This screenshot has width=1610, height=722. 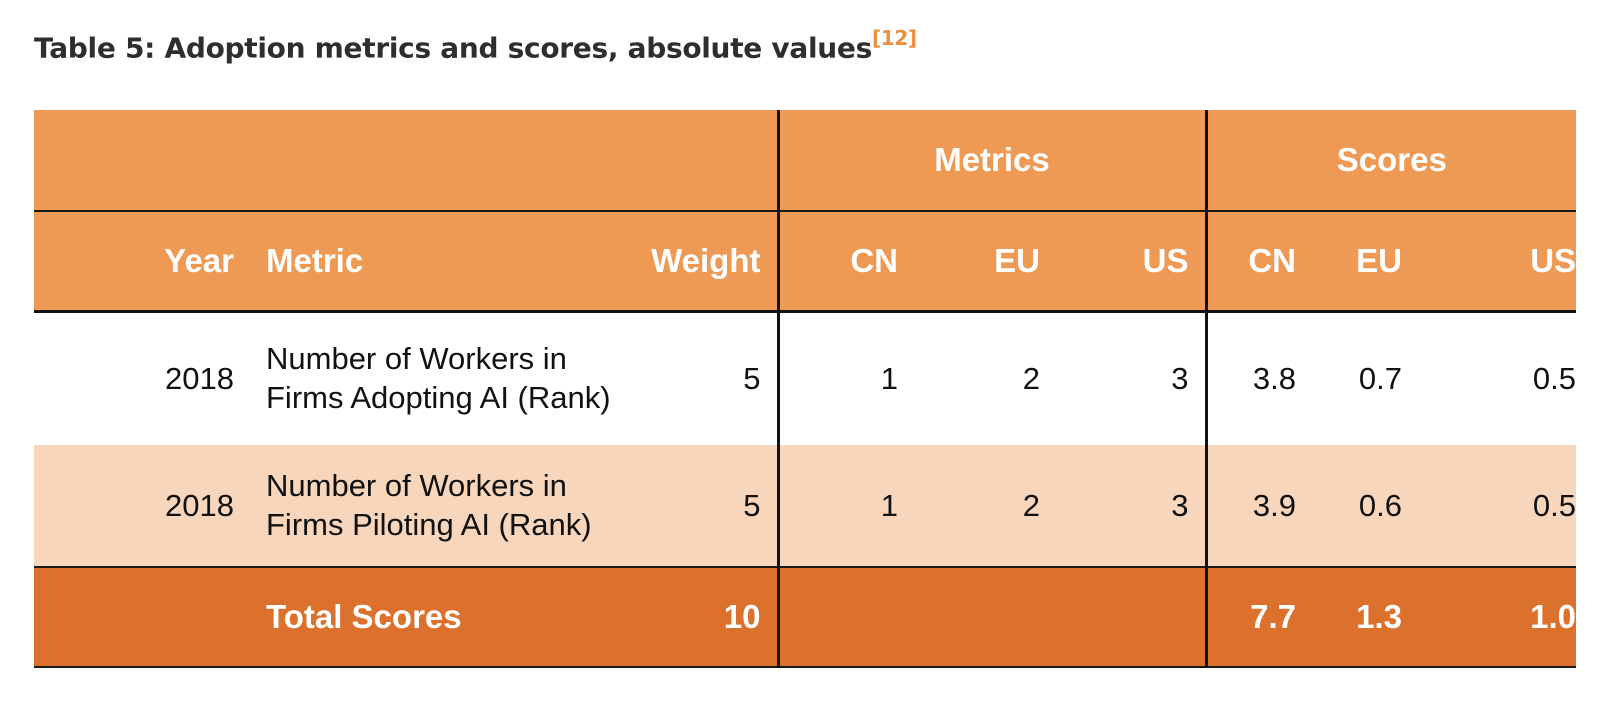 I want to click on reference-link: [12], so click(x=894, y=38).